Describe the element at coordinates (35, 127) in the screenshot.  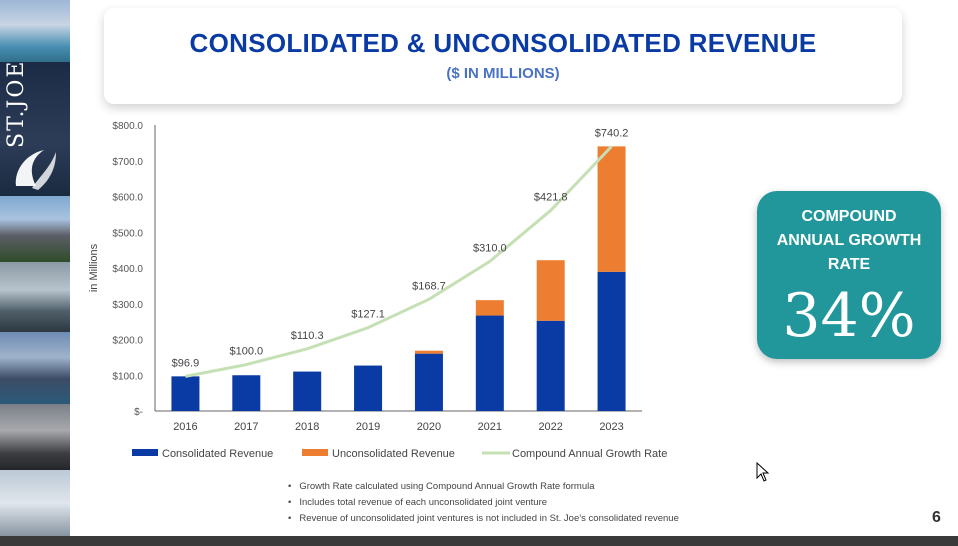
I see `st-joe-logo: ST.JOE` at that location.